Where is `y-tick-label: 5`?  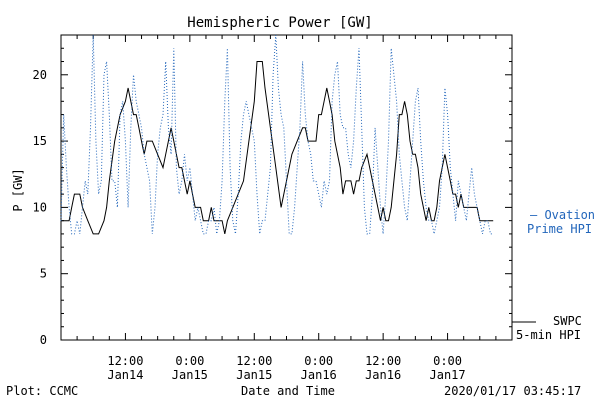 y-tick-label: 5 is located at coordinates (43, 274).